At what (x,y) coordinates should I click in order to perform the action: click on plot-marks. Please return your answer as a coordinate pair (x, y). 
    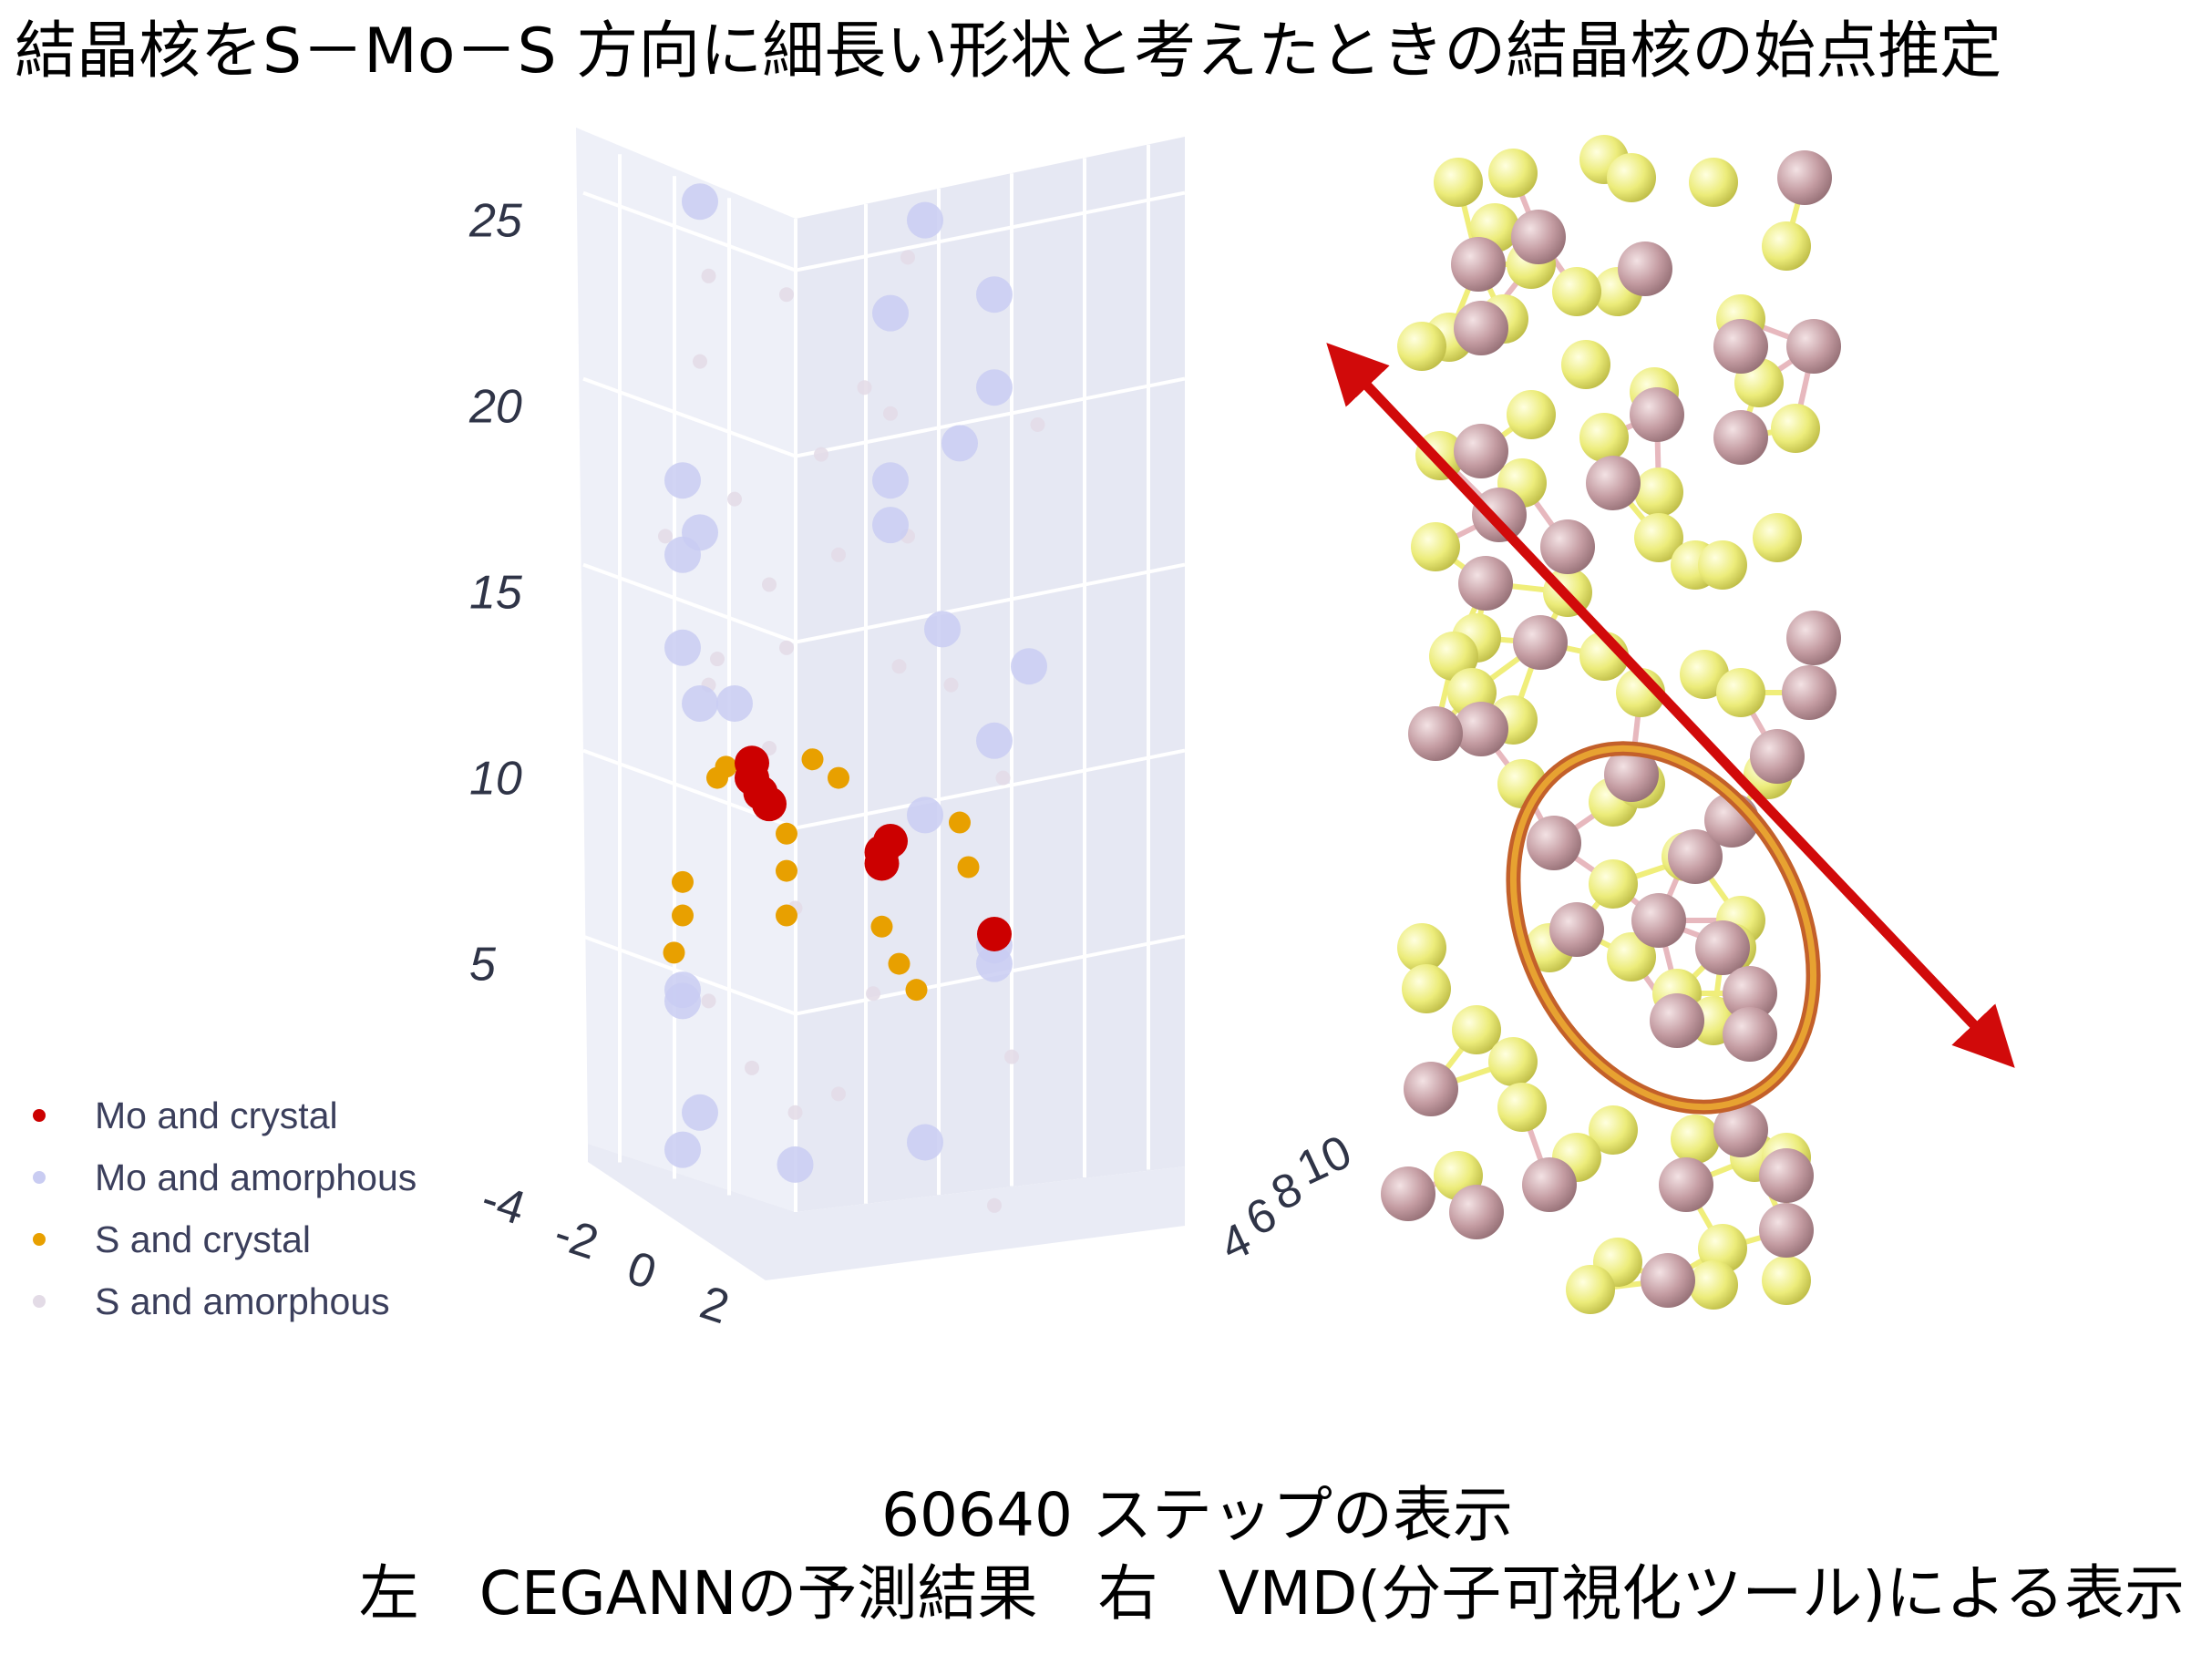
    Looking at the image, I should click on (852, 698).